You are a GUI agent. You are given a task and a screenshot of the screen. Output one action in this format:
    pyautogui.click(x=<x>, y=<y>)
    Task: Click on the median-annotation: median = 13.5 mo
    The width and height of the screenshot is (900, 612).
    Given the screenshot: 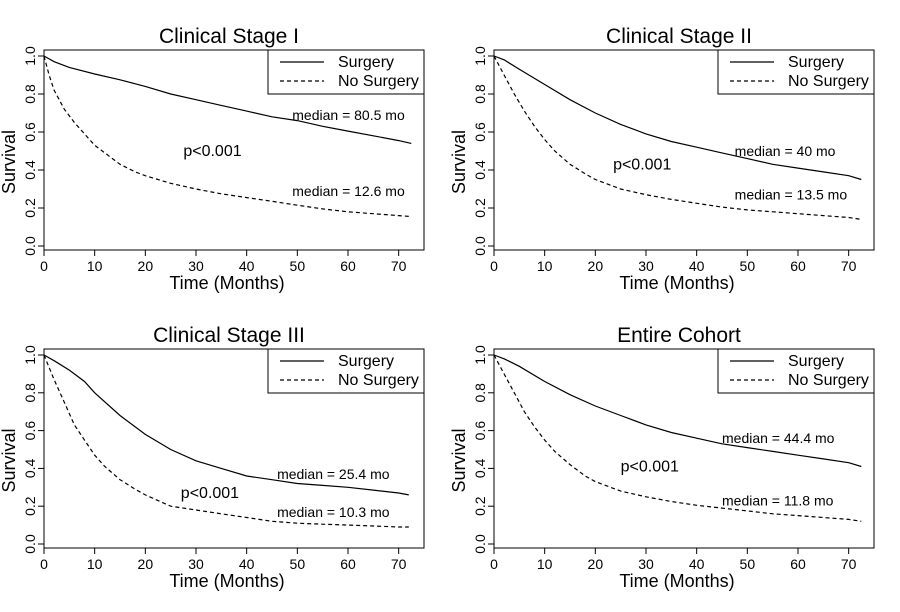 What is the action you would take?
    pyautogui.click(x=791, y=195)
    